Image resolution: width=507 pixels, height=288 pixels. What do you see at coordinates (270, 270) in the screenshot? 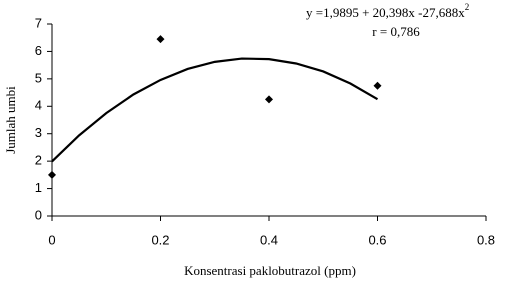
I see `x-axis-title: Konsentrasi paklobutrazol (ppm)` at bounding box center [270, 270].